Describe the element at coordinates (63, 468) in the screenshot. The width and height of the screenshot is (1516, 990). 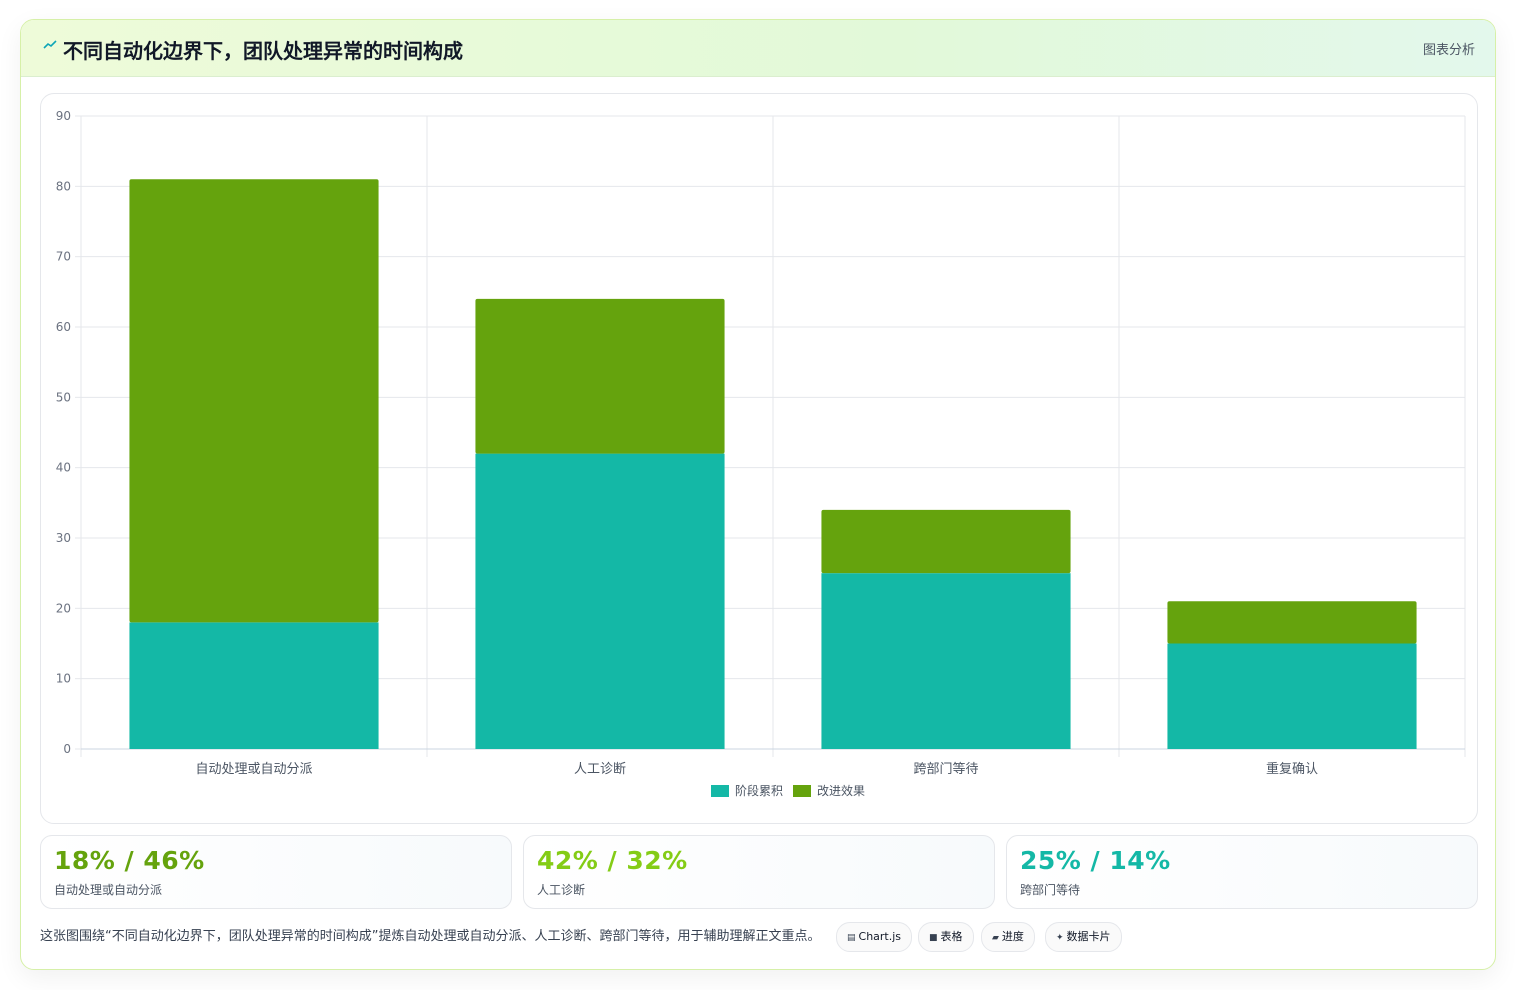
I see `y-tick-label: 40` at that location.